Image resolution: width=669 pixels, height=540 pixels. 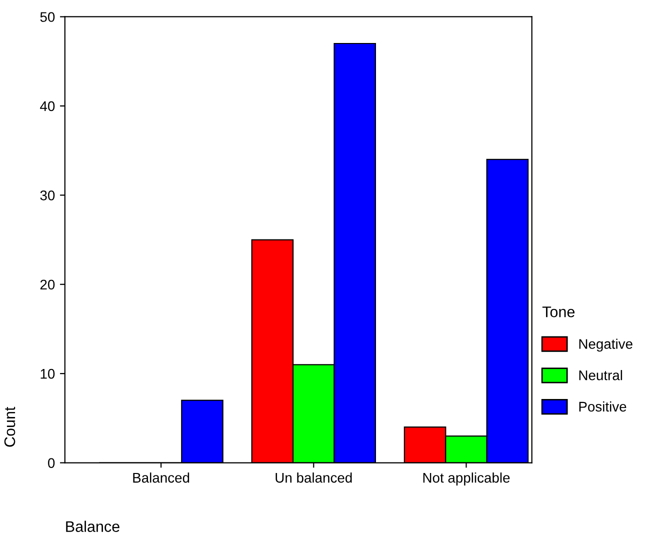 What do you see at coordinates (605, 345) in the screenshot?
I see `legend-label: Negative` at bounding box center [605, 345].